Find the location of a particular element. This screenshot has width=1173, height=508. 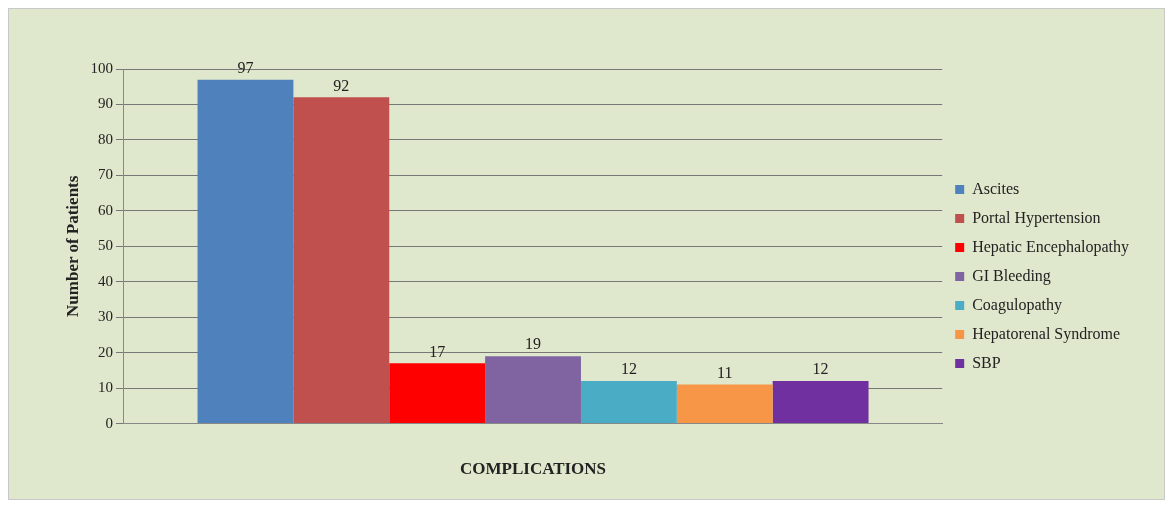

y-tick-label: 30 is located at coordinates (105, 316).